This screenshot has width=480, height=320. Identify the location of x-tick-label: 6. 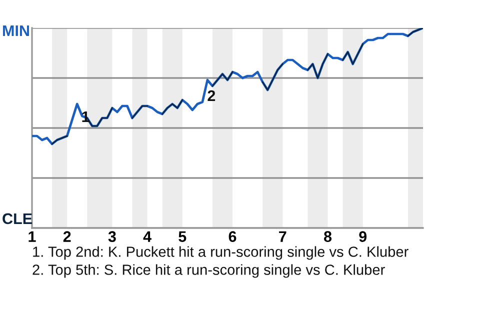
(232, 236).